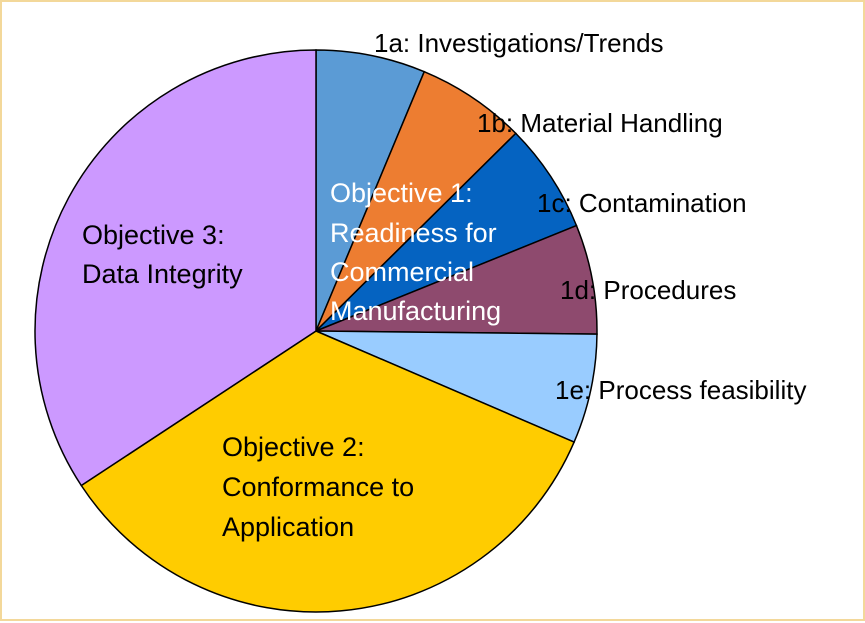 Image resolution: width=865 pixels, height=623 pixels. I want to click on objective3-line1: Objective 3:, so click(153, 235).